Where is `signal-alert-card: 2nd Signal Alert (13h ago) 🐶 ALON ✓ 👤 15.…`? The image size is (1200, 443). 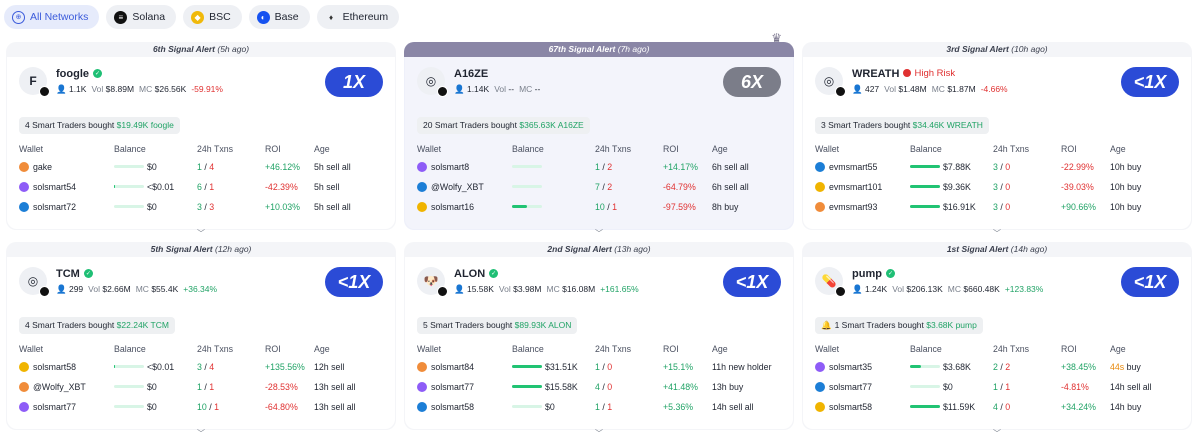 signal-alert-card: 2nd Signal Alert (13h ago) 🐶 ALON ✓ 👤 15.… is located at coordinates (599, 340).